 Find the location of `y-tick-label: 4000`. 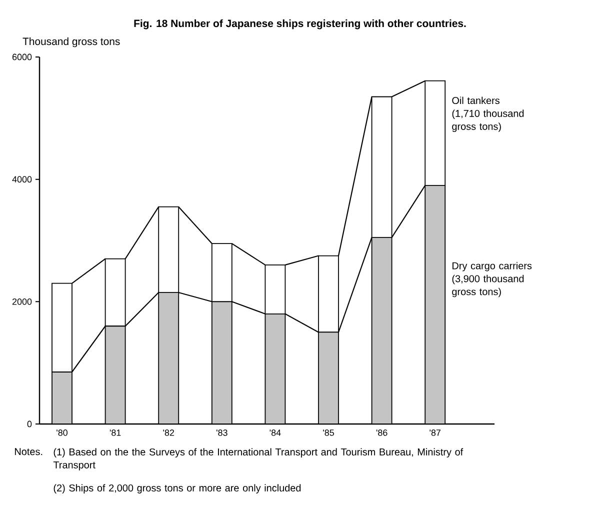

y-tick-label: 4000 is located at coordinates (22, 179).